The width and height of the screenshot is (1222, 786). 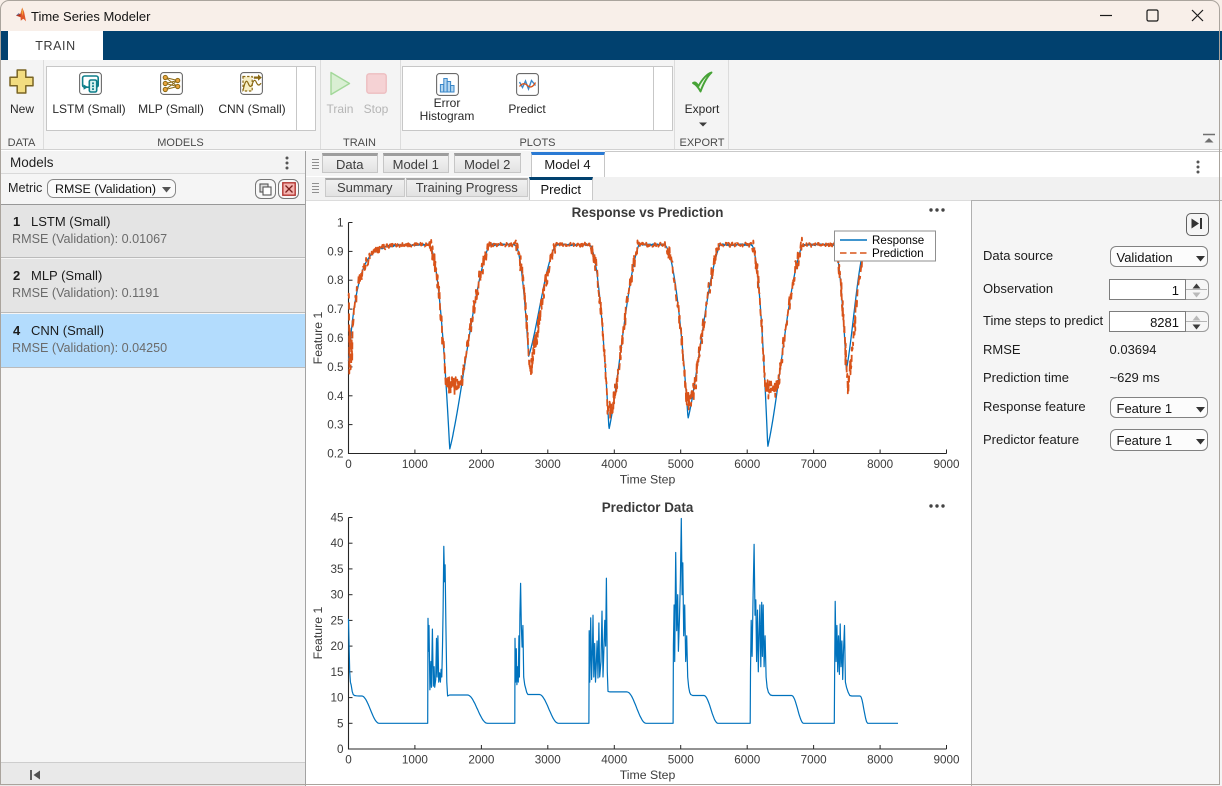 I want to click on svg-text: 35, so click(x=337, y=568).